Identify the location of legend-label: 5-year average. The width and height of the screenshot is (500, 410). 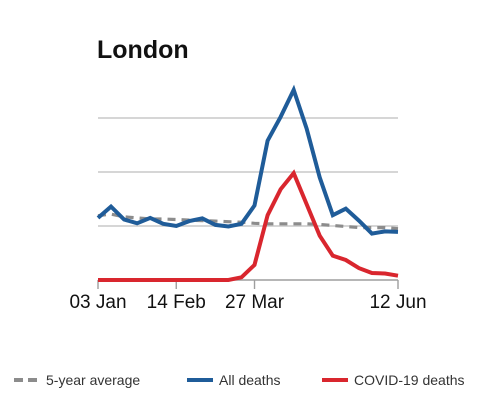
(93, 380).